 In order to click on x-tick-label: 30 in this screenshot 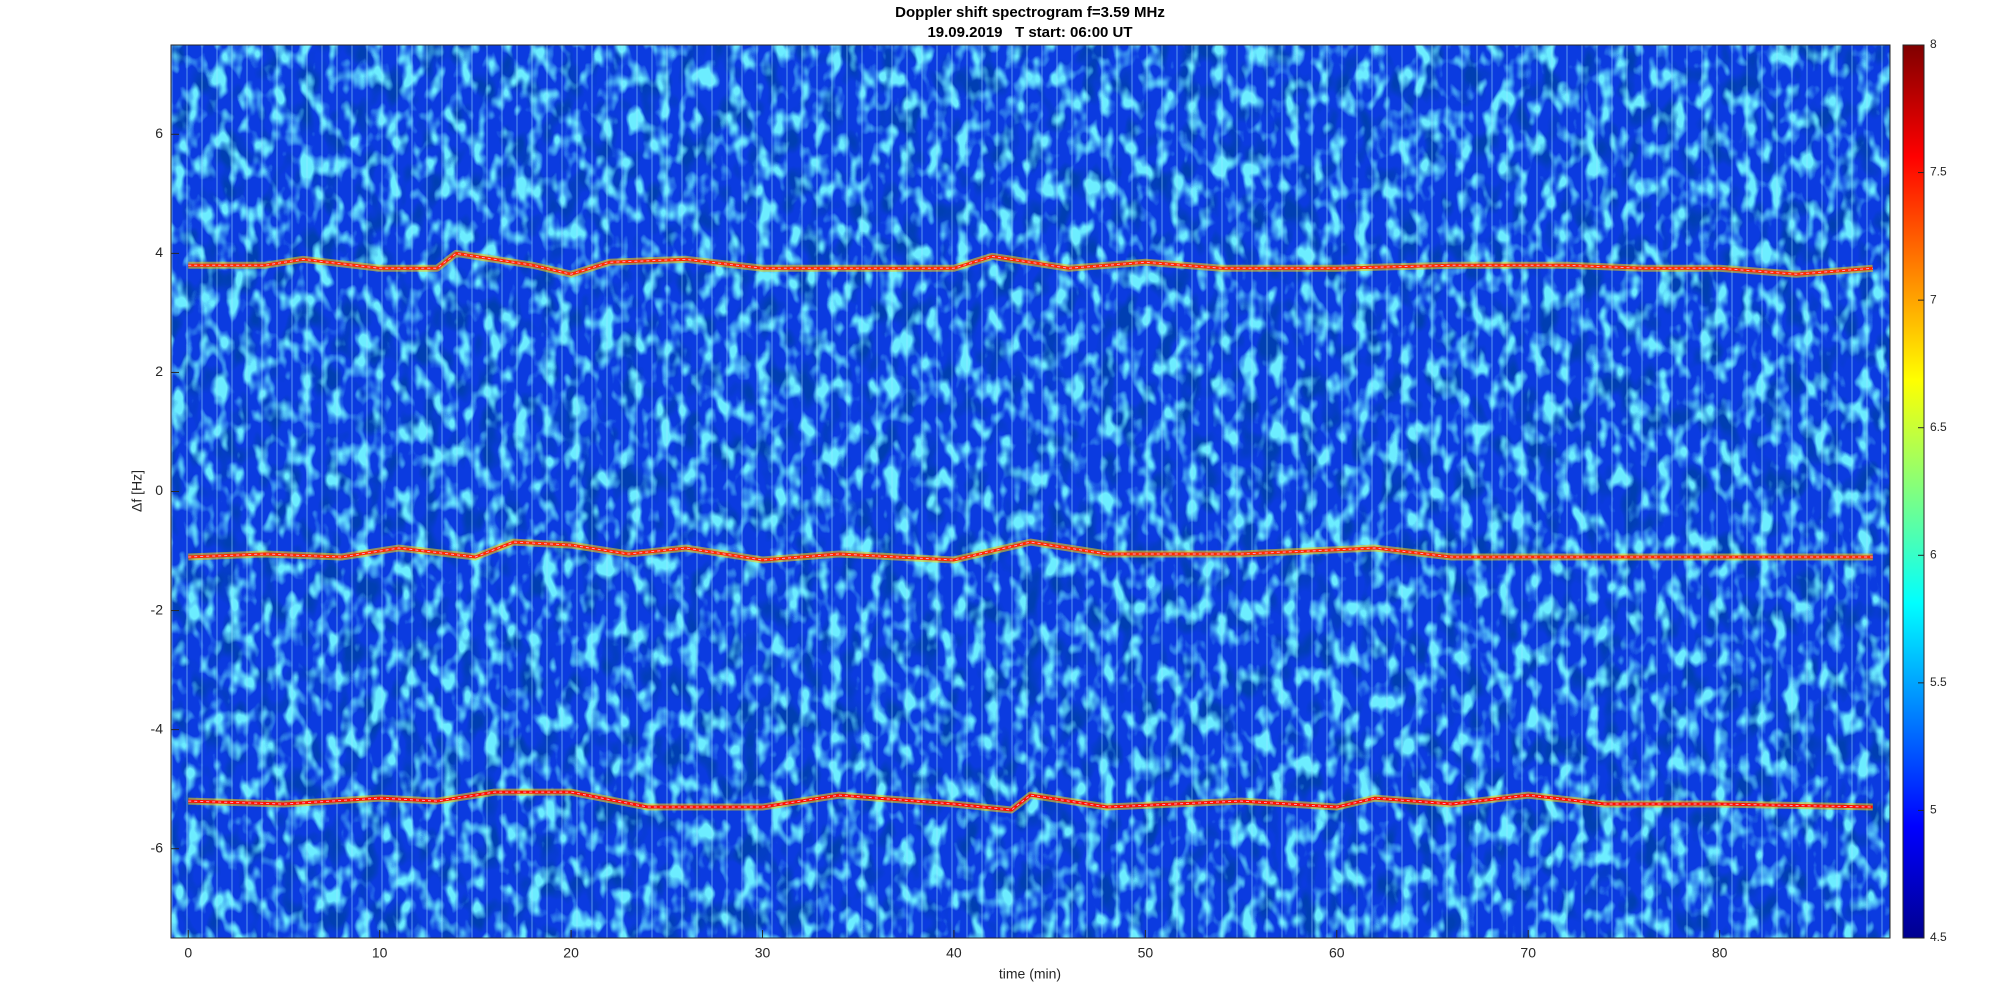, I will do `click(763, 953)`.